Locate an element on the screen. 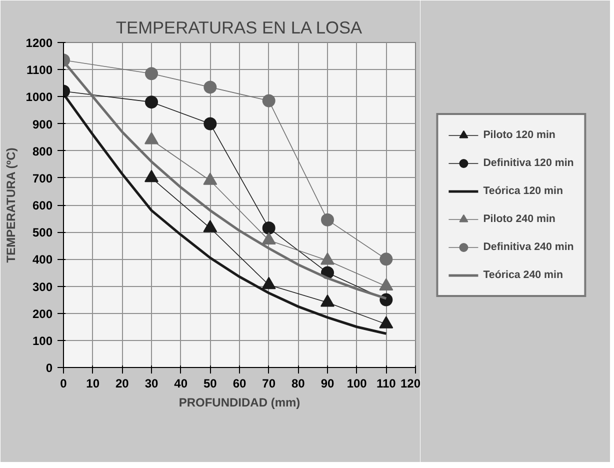 The image size is (614, 468). x-tick-label: 30 is located at coordinates (151, 383).